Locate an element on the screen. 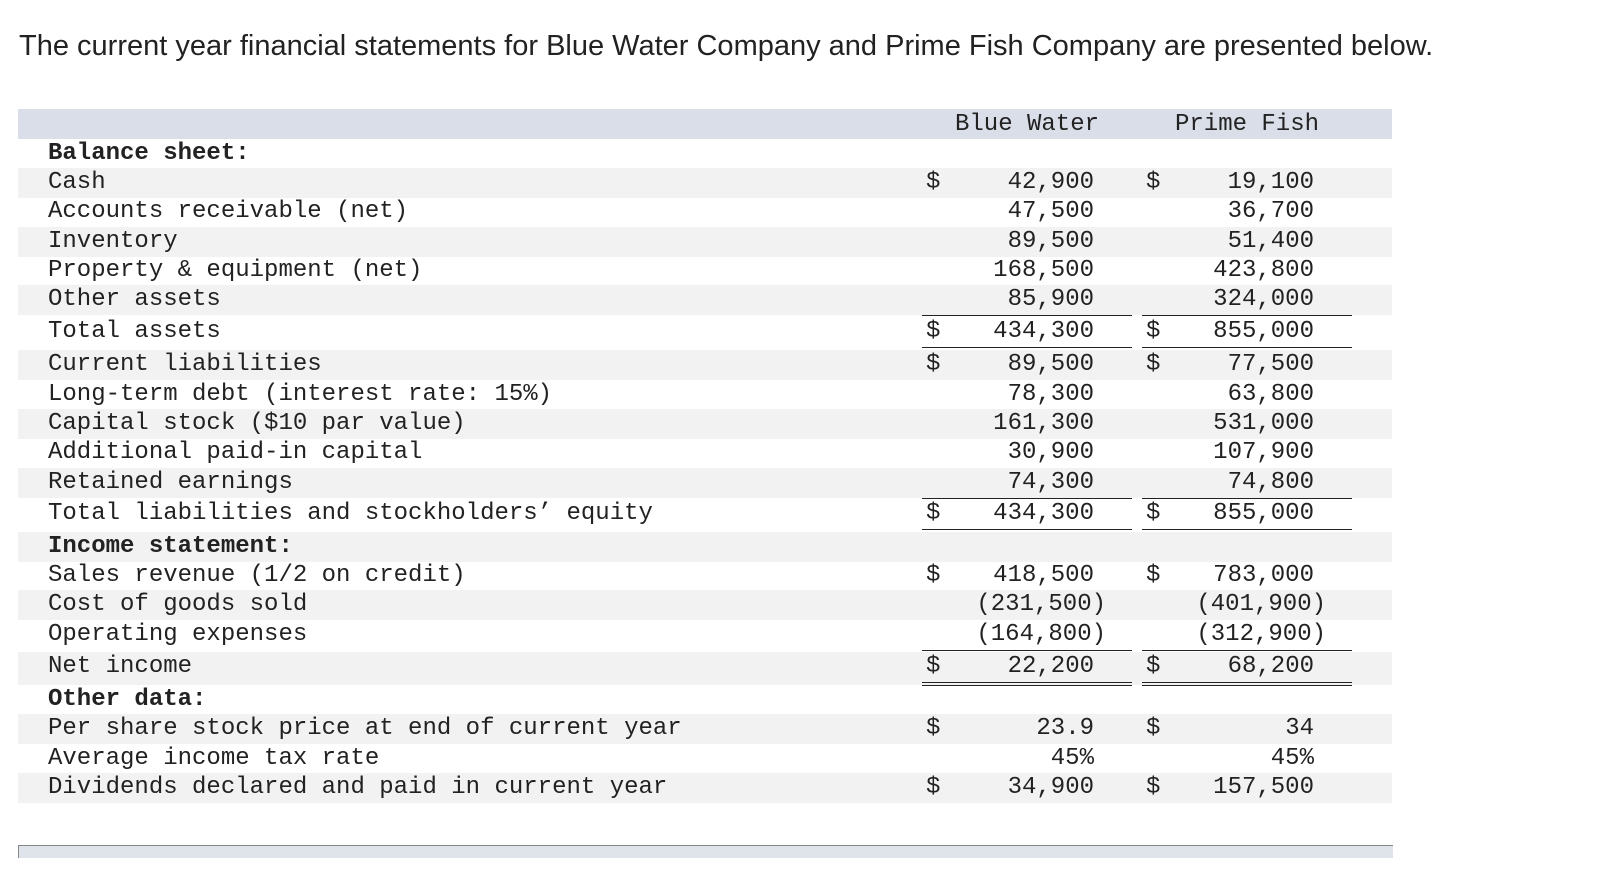 This screenshot has height=882, width=1608. cell-blue-water: (164,800) is located at coordinates (1027, 635).